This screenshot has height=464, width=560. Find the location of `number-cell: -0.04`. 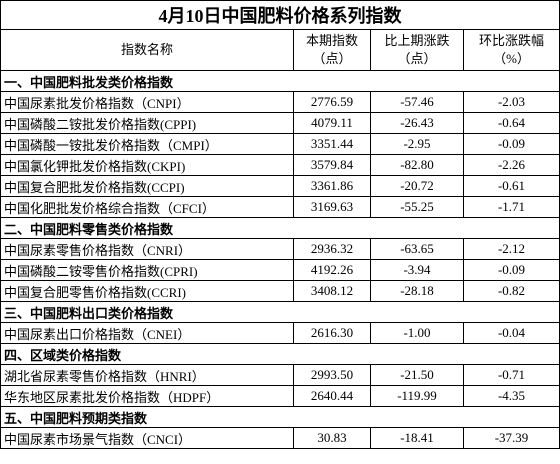

number-cell: -0.04 is located at coordinates (511, 333).